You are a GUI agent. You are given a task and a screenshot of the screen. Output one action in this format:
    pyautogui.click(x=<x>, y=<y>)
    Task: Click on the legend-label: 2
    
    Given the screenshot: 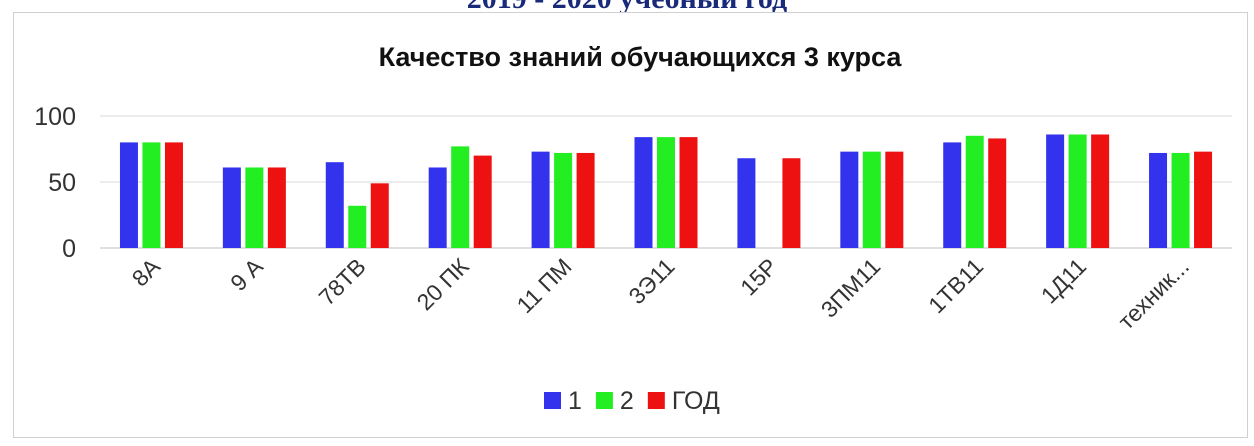 What is the action you would take?
    pyautogui.click(x=627, y=401)
    